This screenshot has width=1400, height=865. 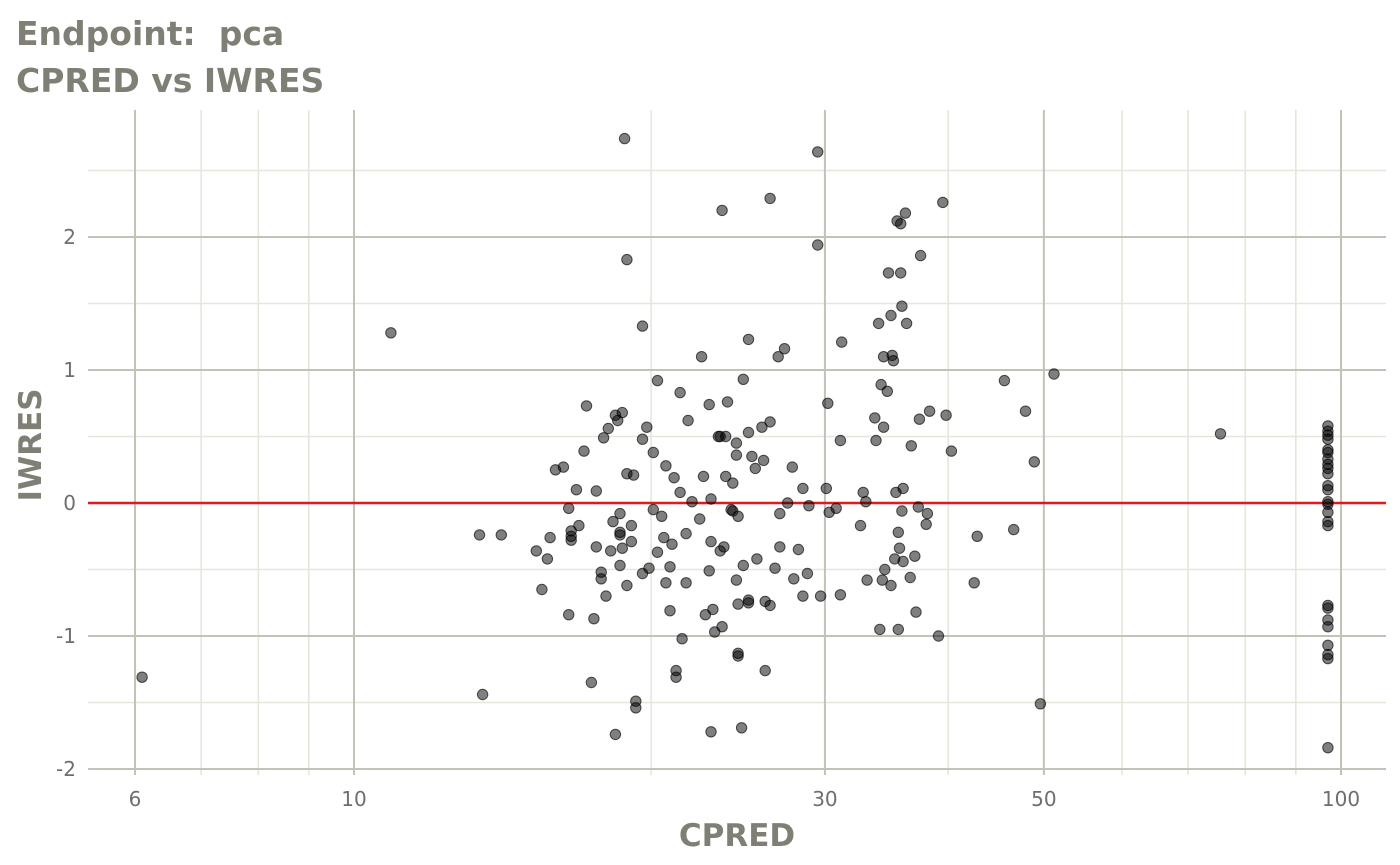 What do you see at coordinates (170, 80) in the screenshot?
I see `chart-subtitle: CPRED vs IWRES` at bounding box center [170, 80].